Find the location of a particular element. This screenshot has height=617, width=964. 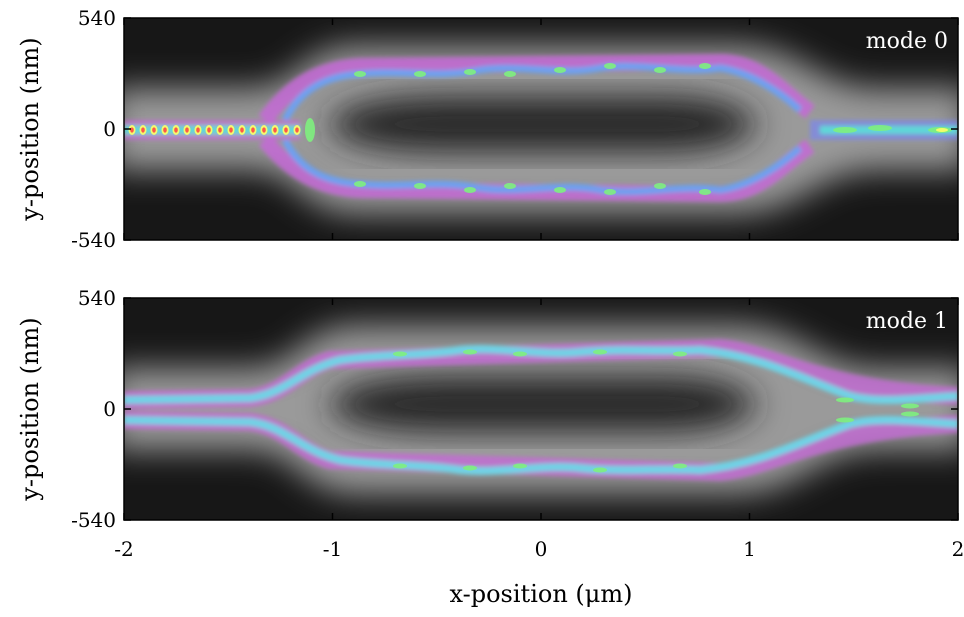

y-axis-title-mode-0: y-position (nm) is located at coordinates (30, 129).